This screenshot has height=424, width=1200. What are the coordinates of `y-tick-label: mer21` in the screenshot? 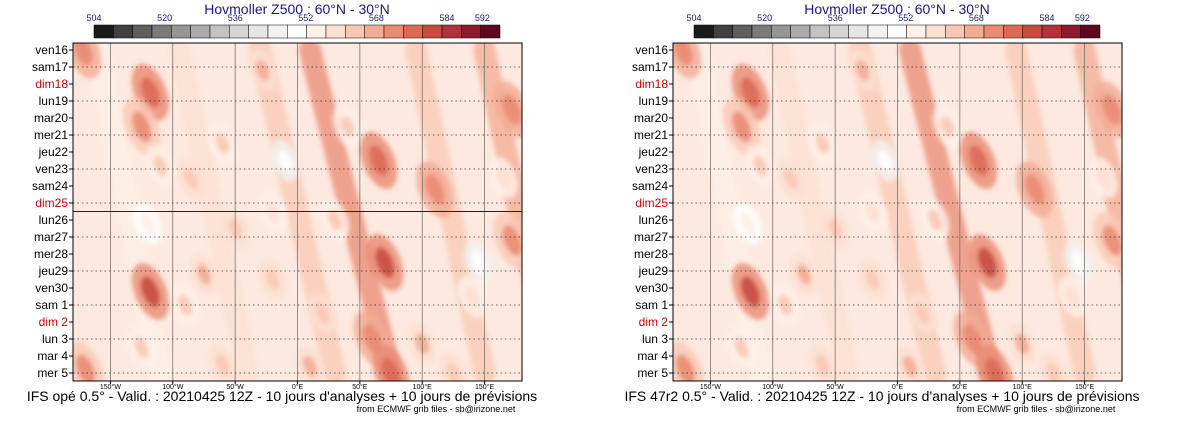 It's located at (51, 135).